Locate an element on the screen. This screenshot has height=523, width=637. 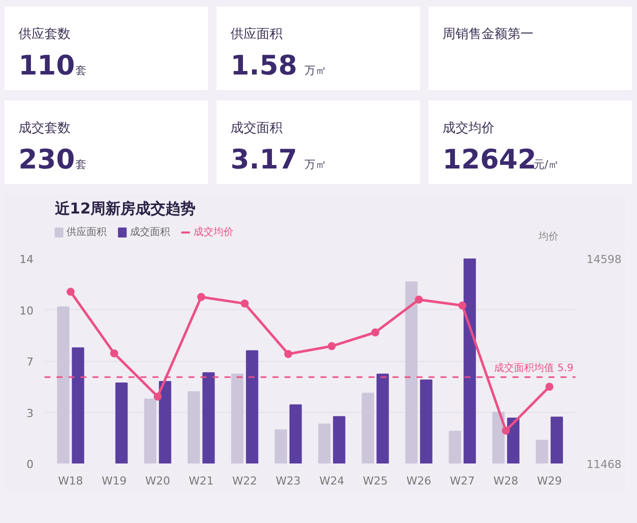
x-tick-label: W24 is located at coordinates (331, 481).